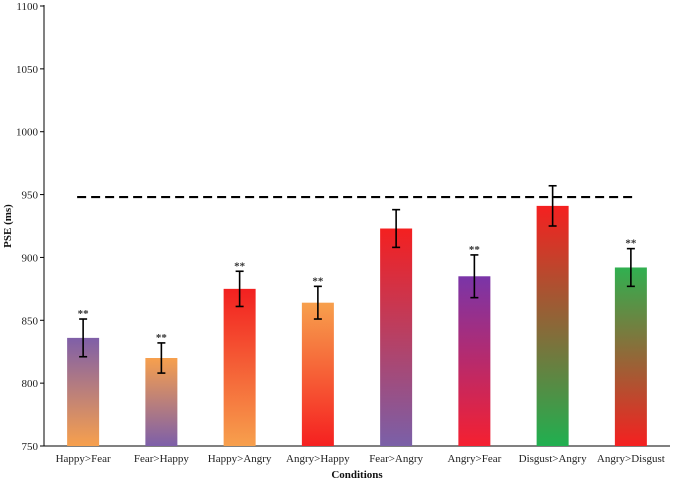 The width and height of the screenshot is (680, 482). I want to click on x-axis-title: Conditions, so click(357, 475).